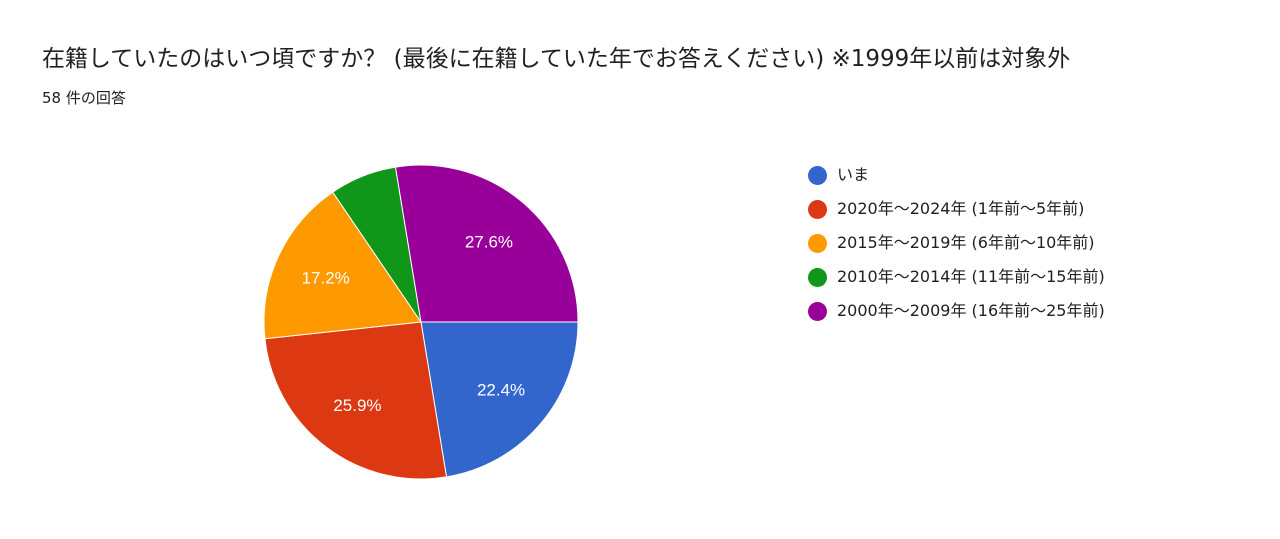 The image size is (1280, 539). What do you see at coordinates (966, 242) in the screenshot?
I see `legend-label: 2015年〜2019年 (6年前〜10年前)` at bounding box center [966, 242].